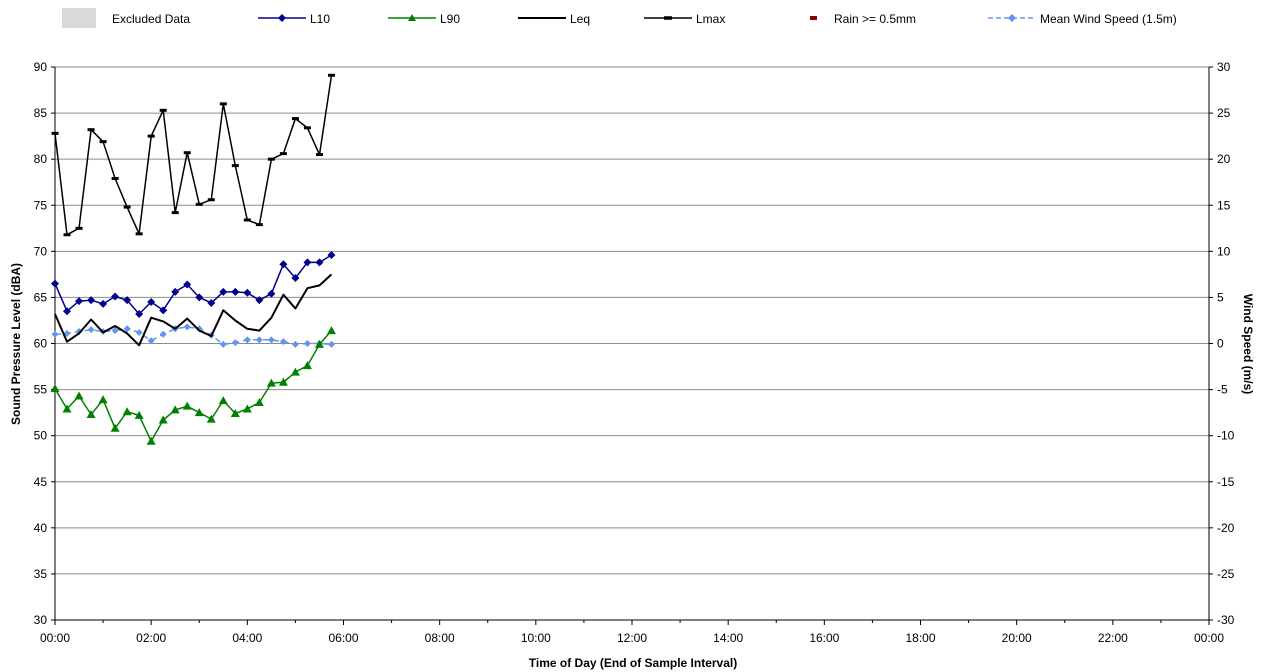  What do you see at coordinates (813, 18) in the screenshot?
I see `legend-swatch-rain` at bounding box center [813, 18].